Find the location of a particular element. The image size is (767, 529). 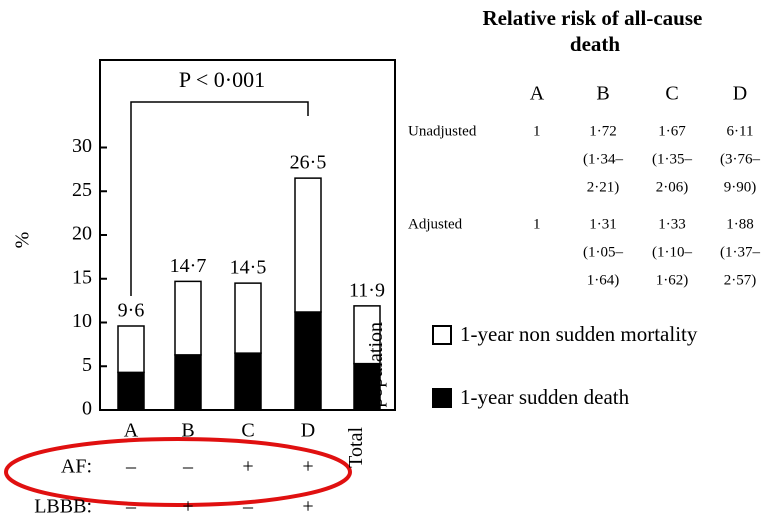

table-column-header: A is located at coordinates (537, 94).